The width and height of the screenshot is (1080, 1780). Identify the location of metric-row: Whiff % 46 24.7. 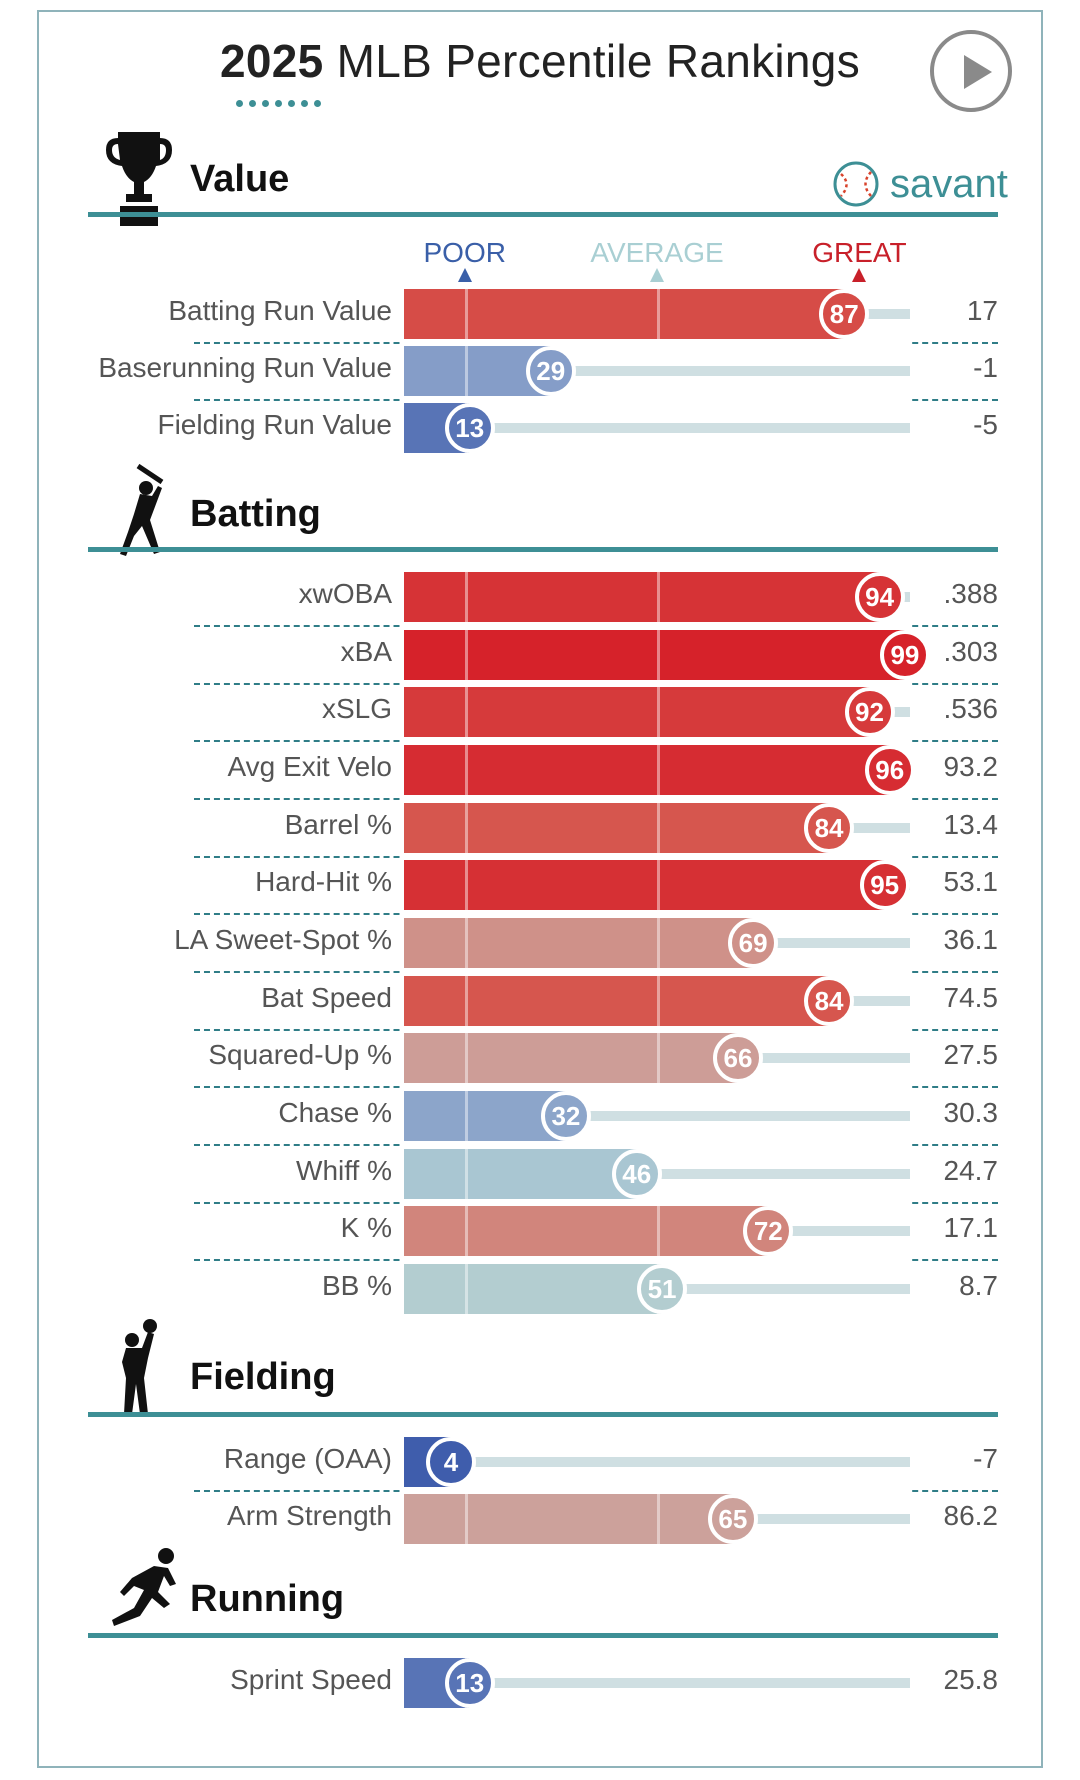
(540, 1174).